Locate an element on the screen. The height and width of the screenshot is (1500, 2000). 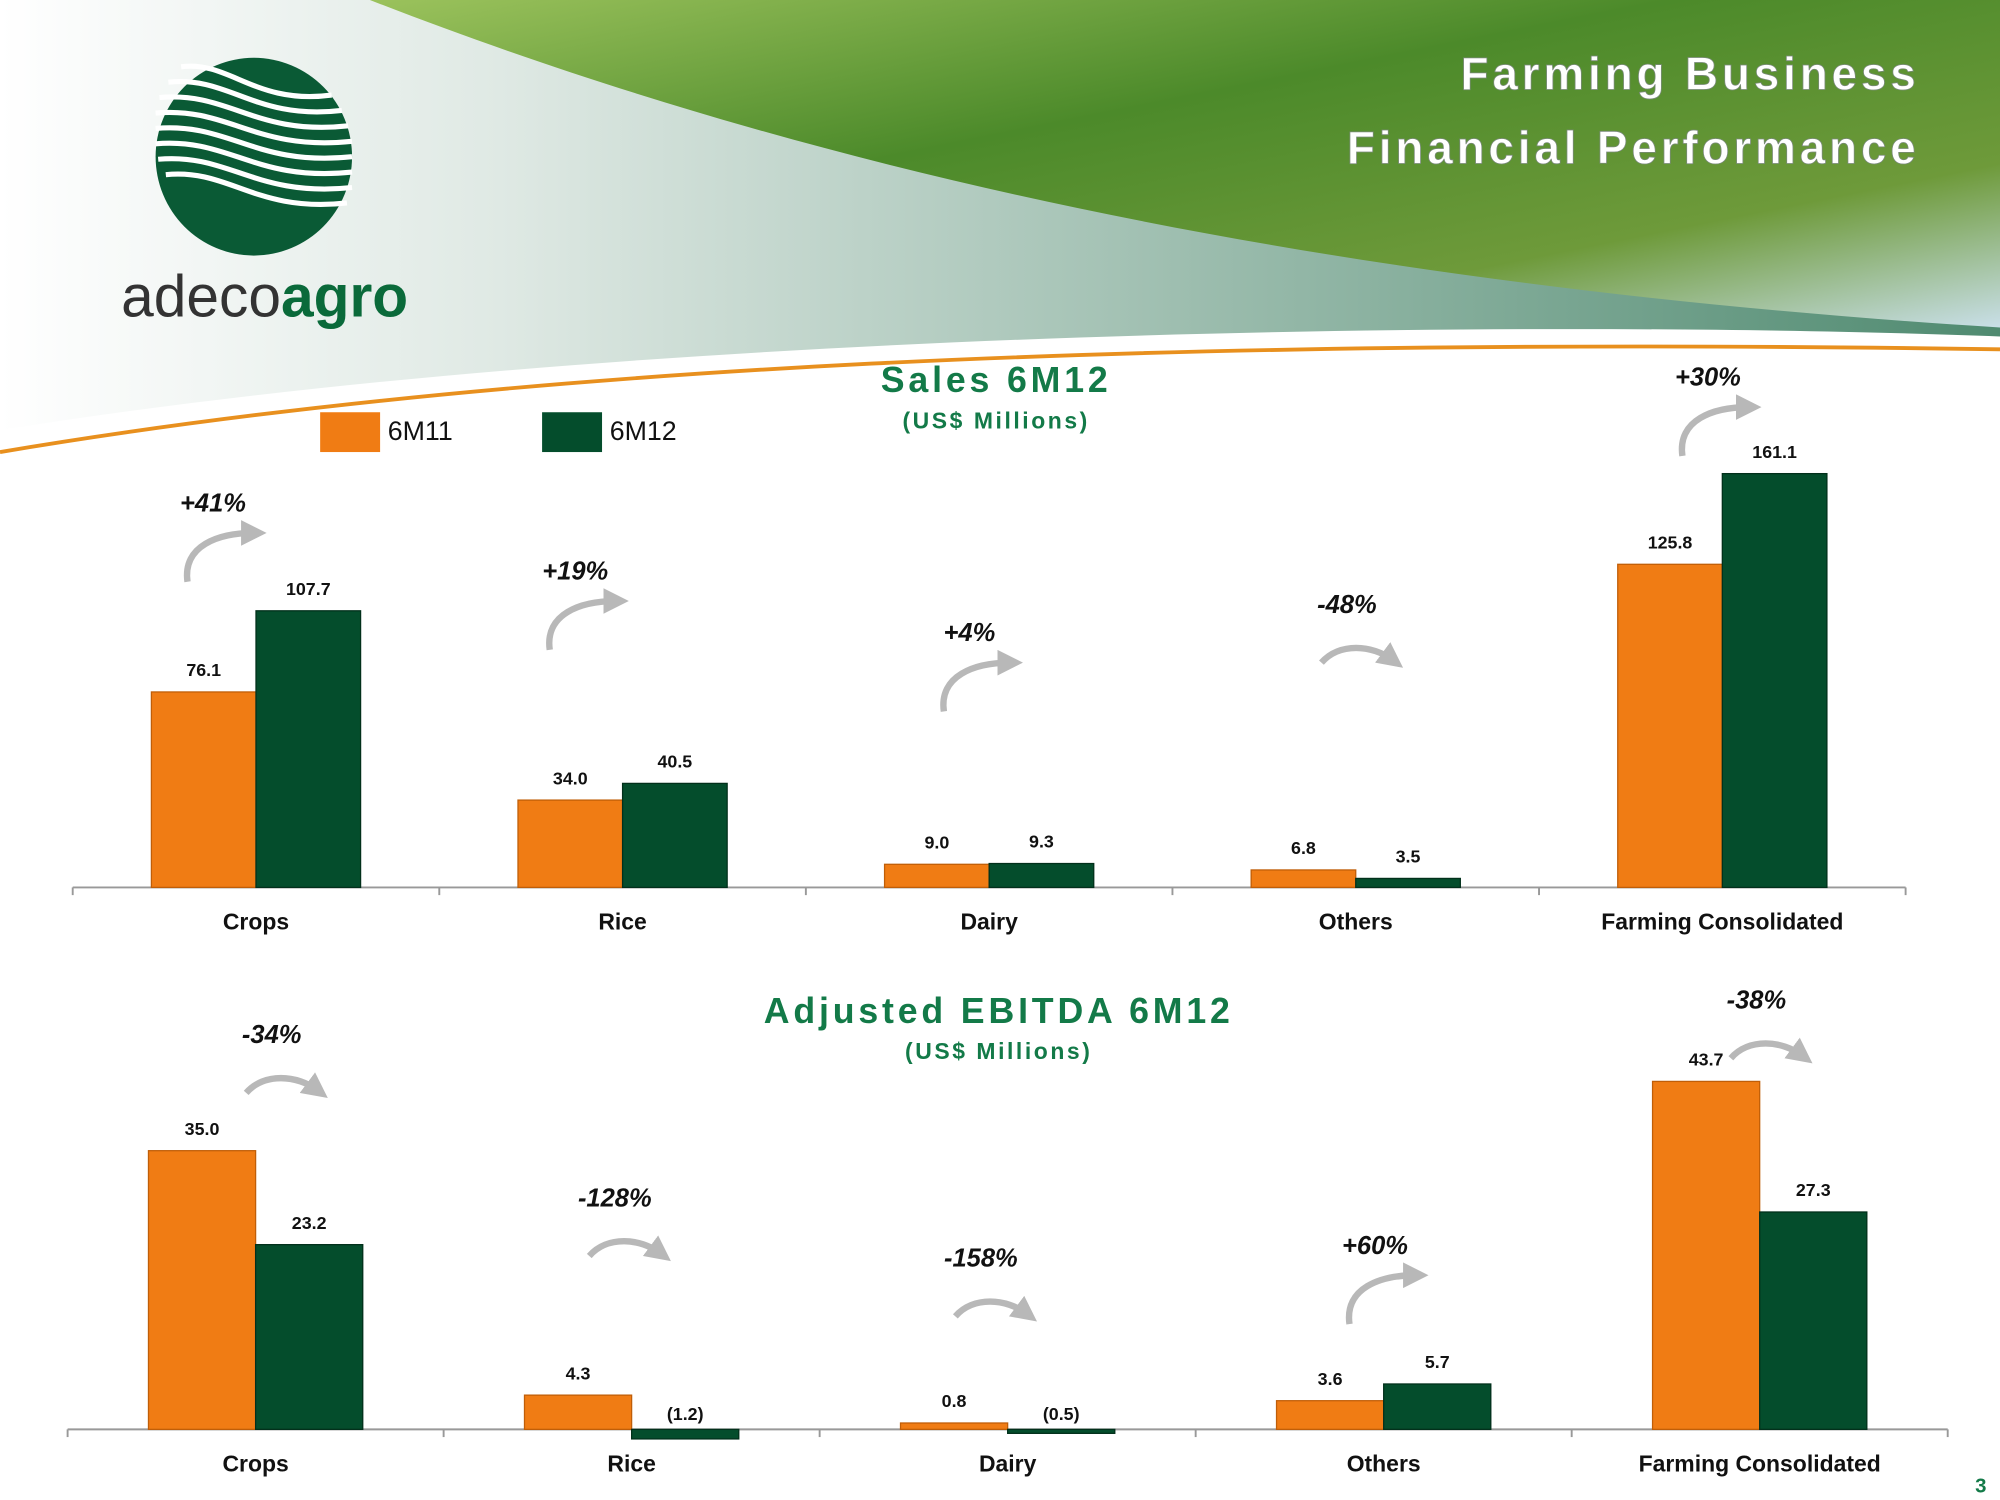
data-label: 76.1 is located at coordinates (203, 670).